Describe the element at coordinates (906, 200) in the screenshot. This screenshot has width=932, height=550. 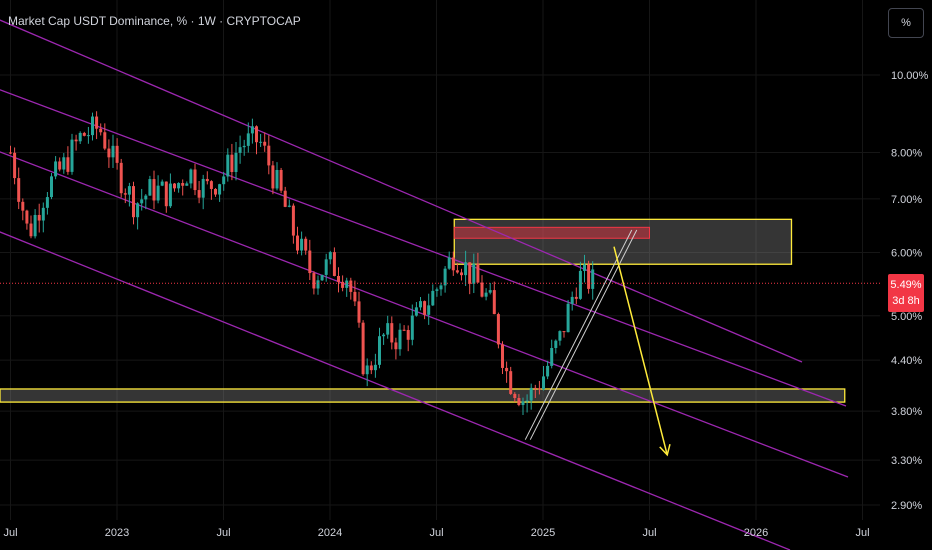
I see `y-tick-label: 7.00%` at that location.